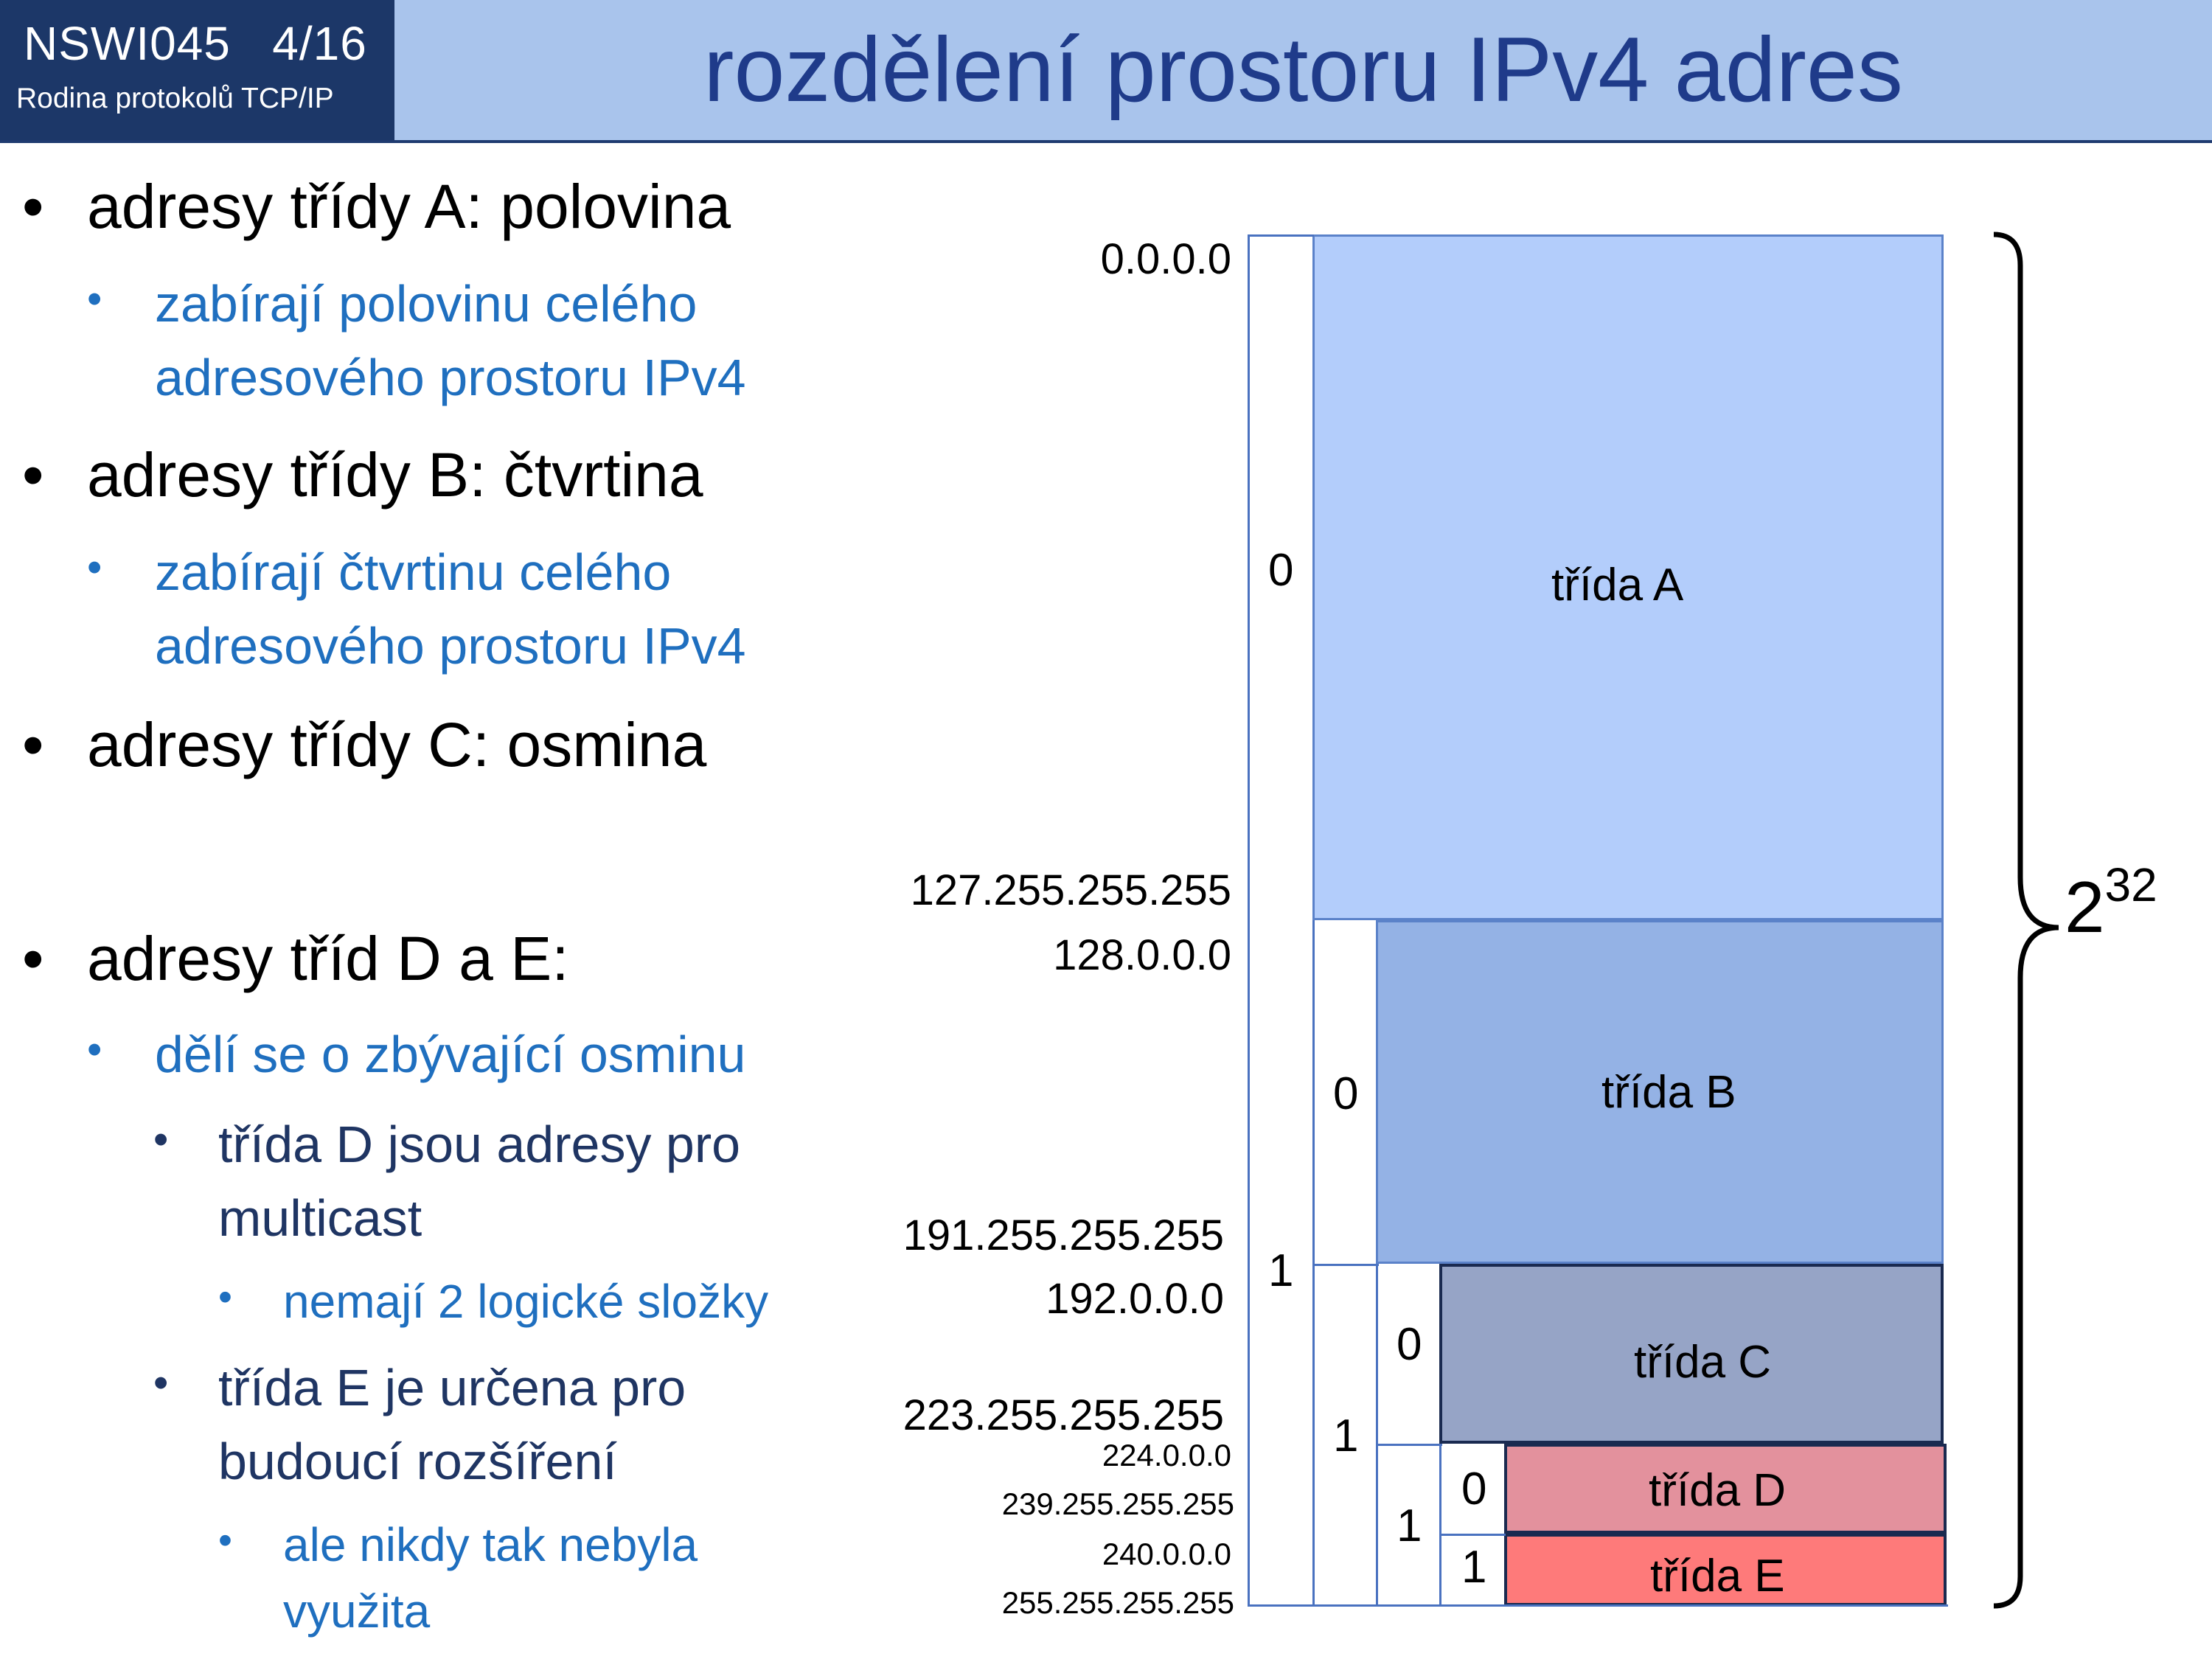 The image size is (2212, 1659). I want to click on address-d-start: 224.0.0.0, so click(1166, 1455).